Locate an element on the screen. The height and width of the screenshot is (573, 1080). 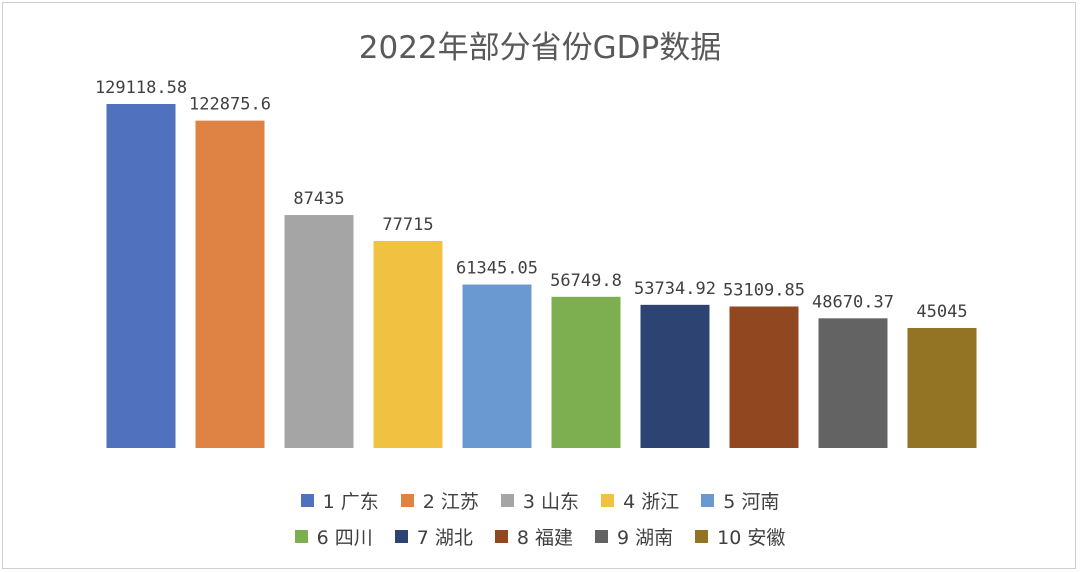
legend-item-5: 5 河南 is located at coordinates (740, 500).